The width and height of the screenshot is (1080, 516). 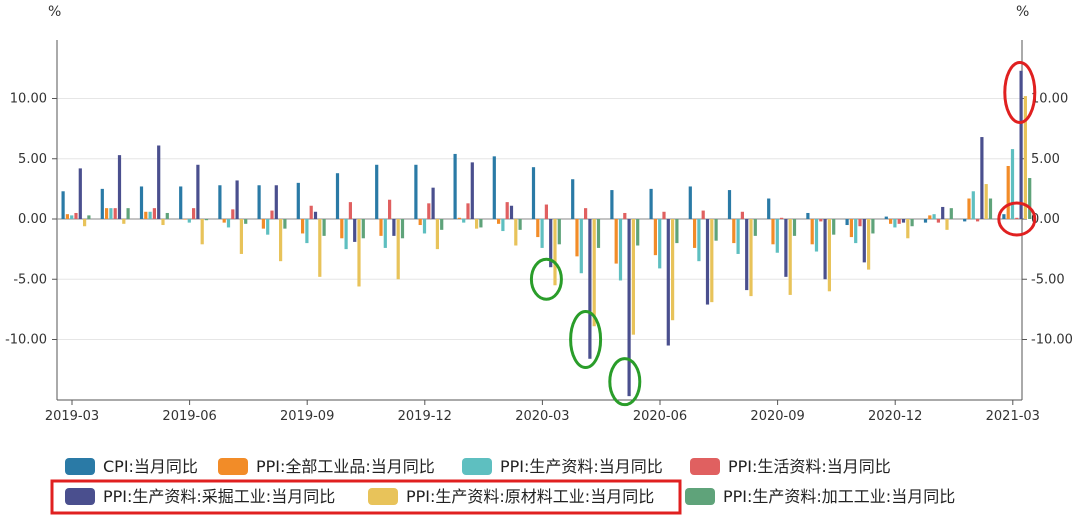 I want to click on y-tick-label-left: 10.00, so click(x=28, y=99).